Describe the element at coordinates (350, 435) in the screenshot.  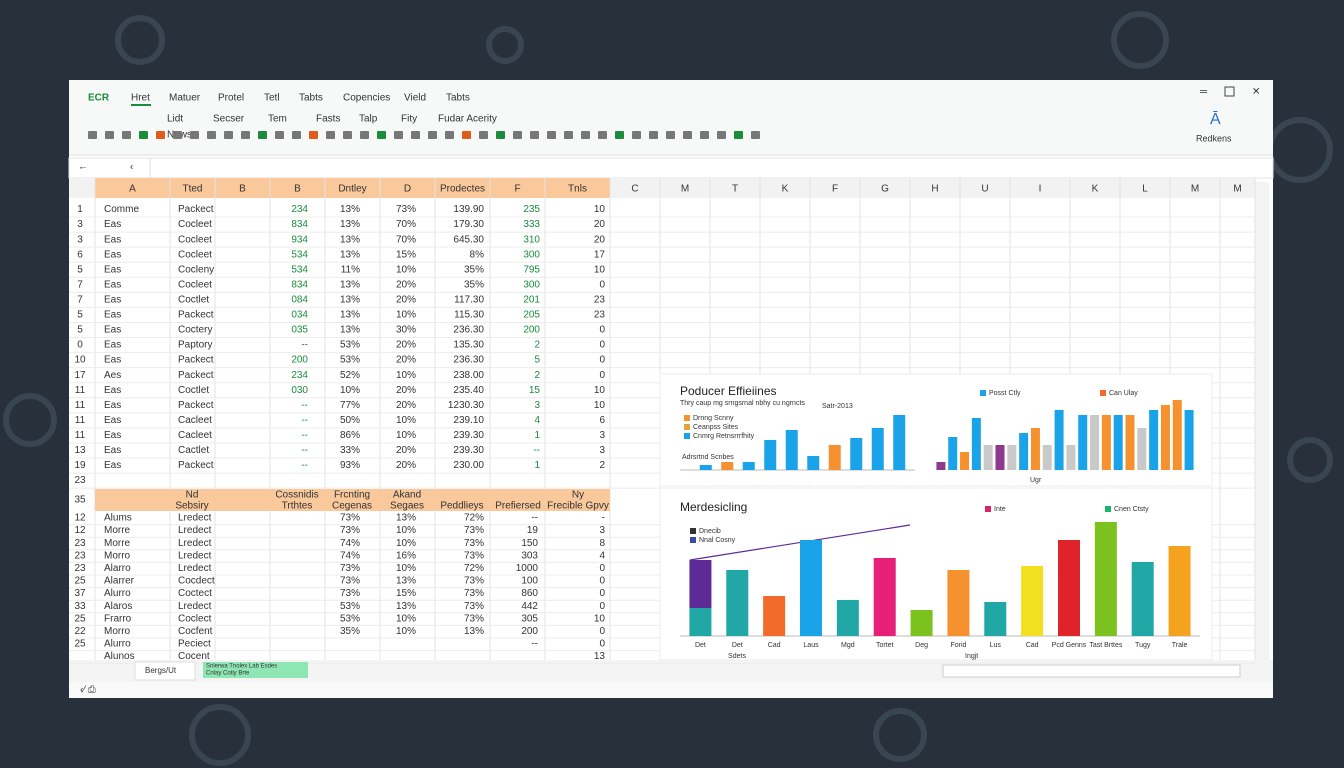
I see `cell: 86%` at that location.